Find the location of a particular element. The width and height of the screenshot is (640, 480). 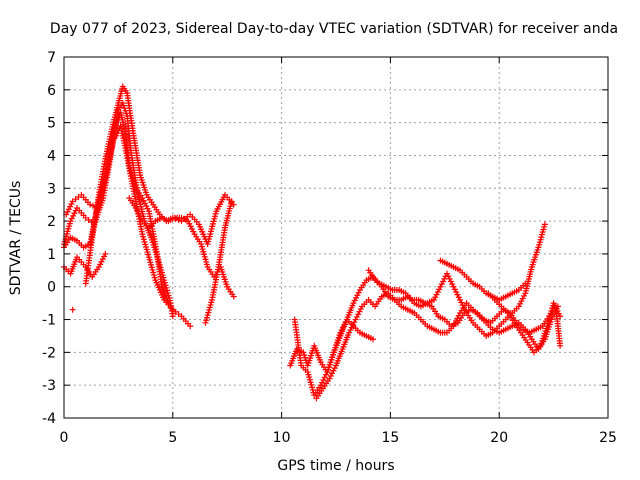

x-tick-label: 0 is located at coordinates (64, 438).